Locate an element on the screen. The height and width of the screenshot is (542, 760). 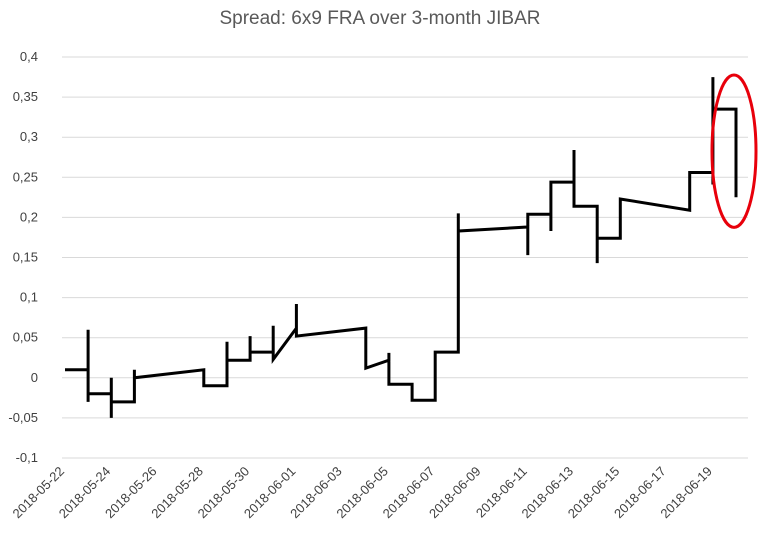
y-tick-label: 0,2 is located at coordinates (29, 216).